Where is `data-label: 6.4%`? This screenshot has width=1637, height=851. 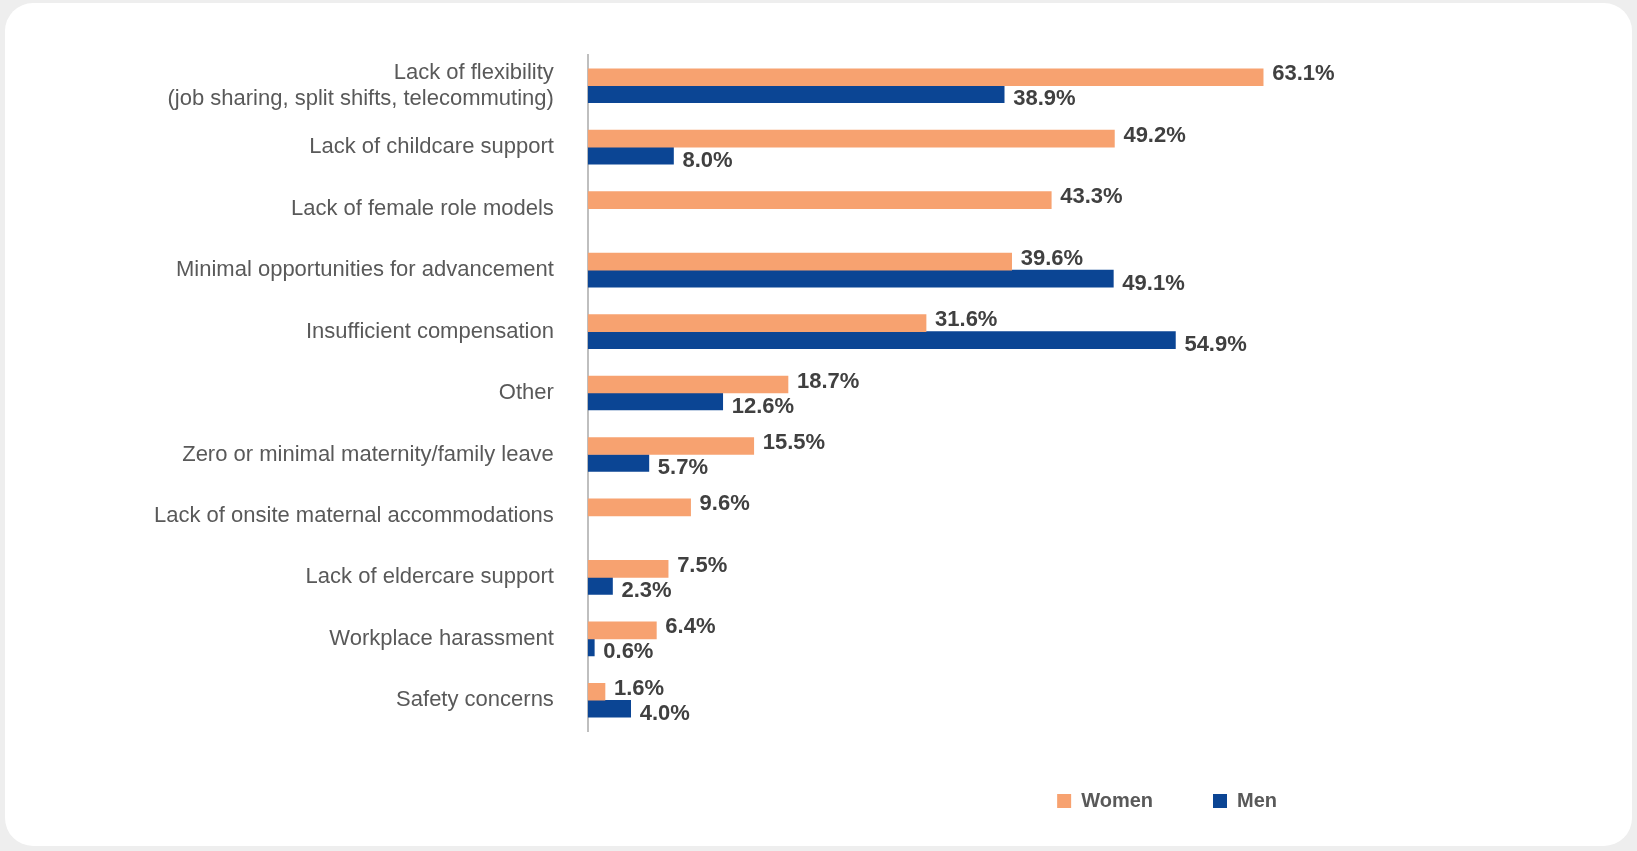
data-label: 6.4% is located at coordinates (690, 626).